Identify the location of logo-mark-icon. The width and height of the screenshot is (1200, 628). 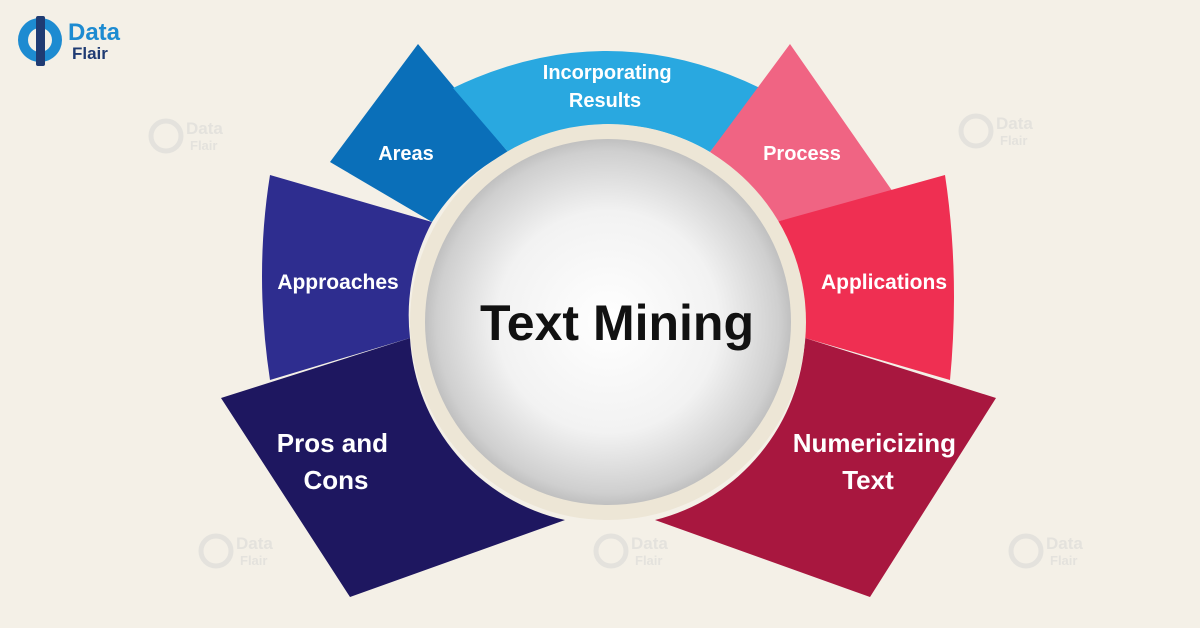
(40, 40).